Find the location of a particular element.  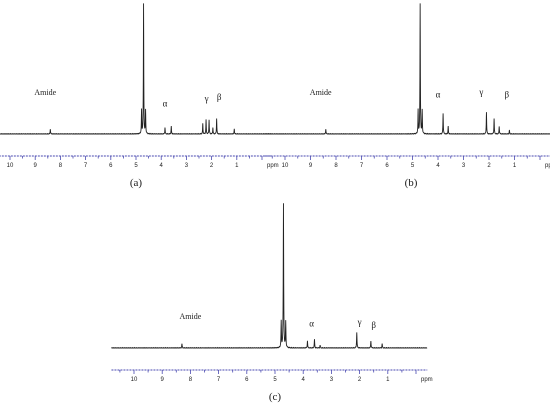

panel-caption: (b) is located at coordinates (411, 183).